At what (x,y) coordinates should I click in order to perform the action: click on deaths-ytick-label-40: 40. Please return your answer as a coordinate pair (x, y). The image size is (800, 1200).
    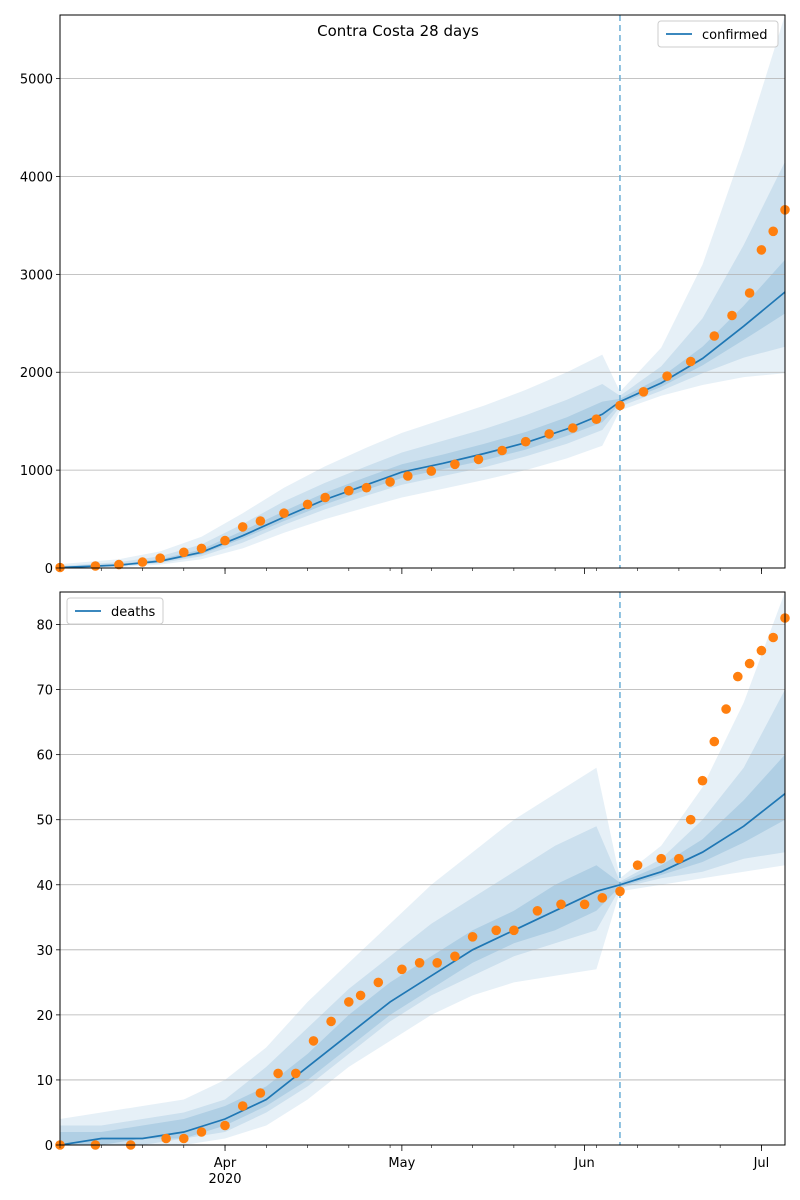
    Looking at the image, I should click on (44, 886).